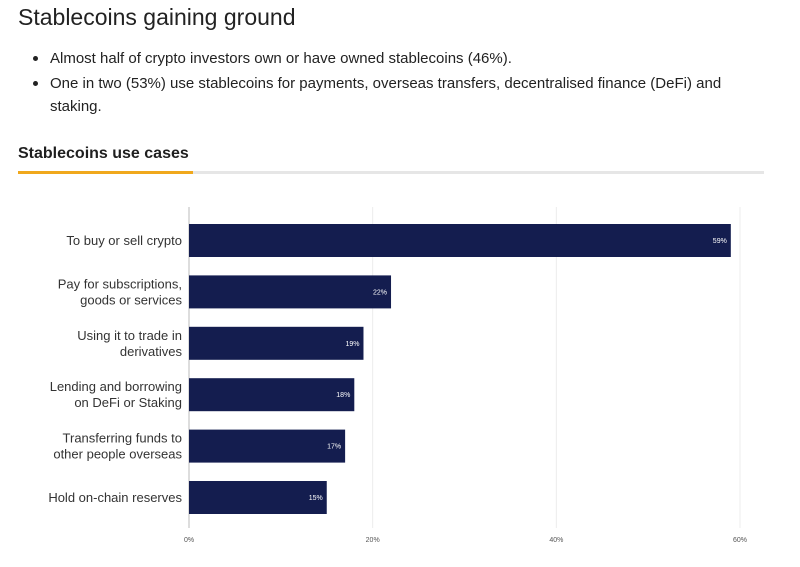  Describe the element at coordinates (124, 240) in the screenshot. I see `category-label: To buy or sell crypto` at that location.